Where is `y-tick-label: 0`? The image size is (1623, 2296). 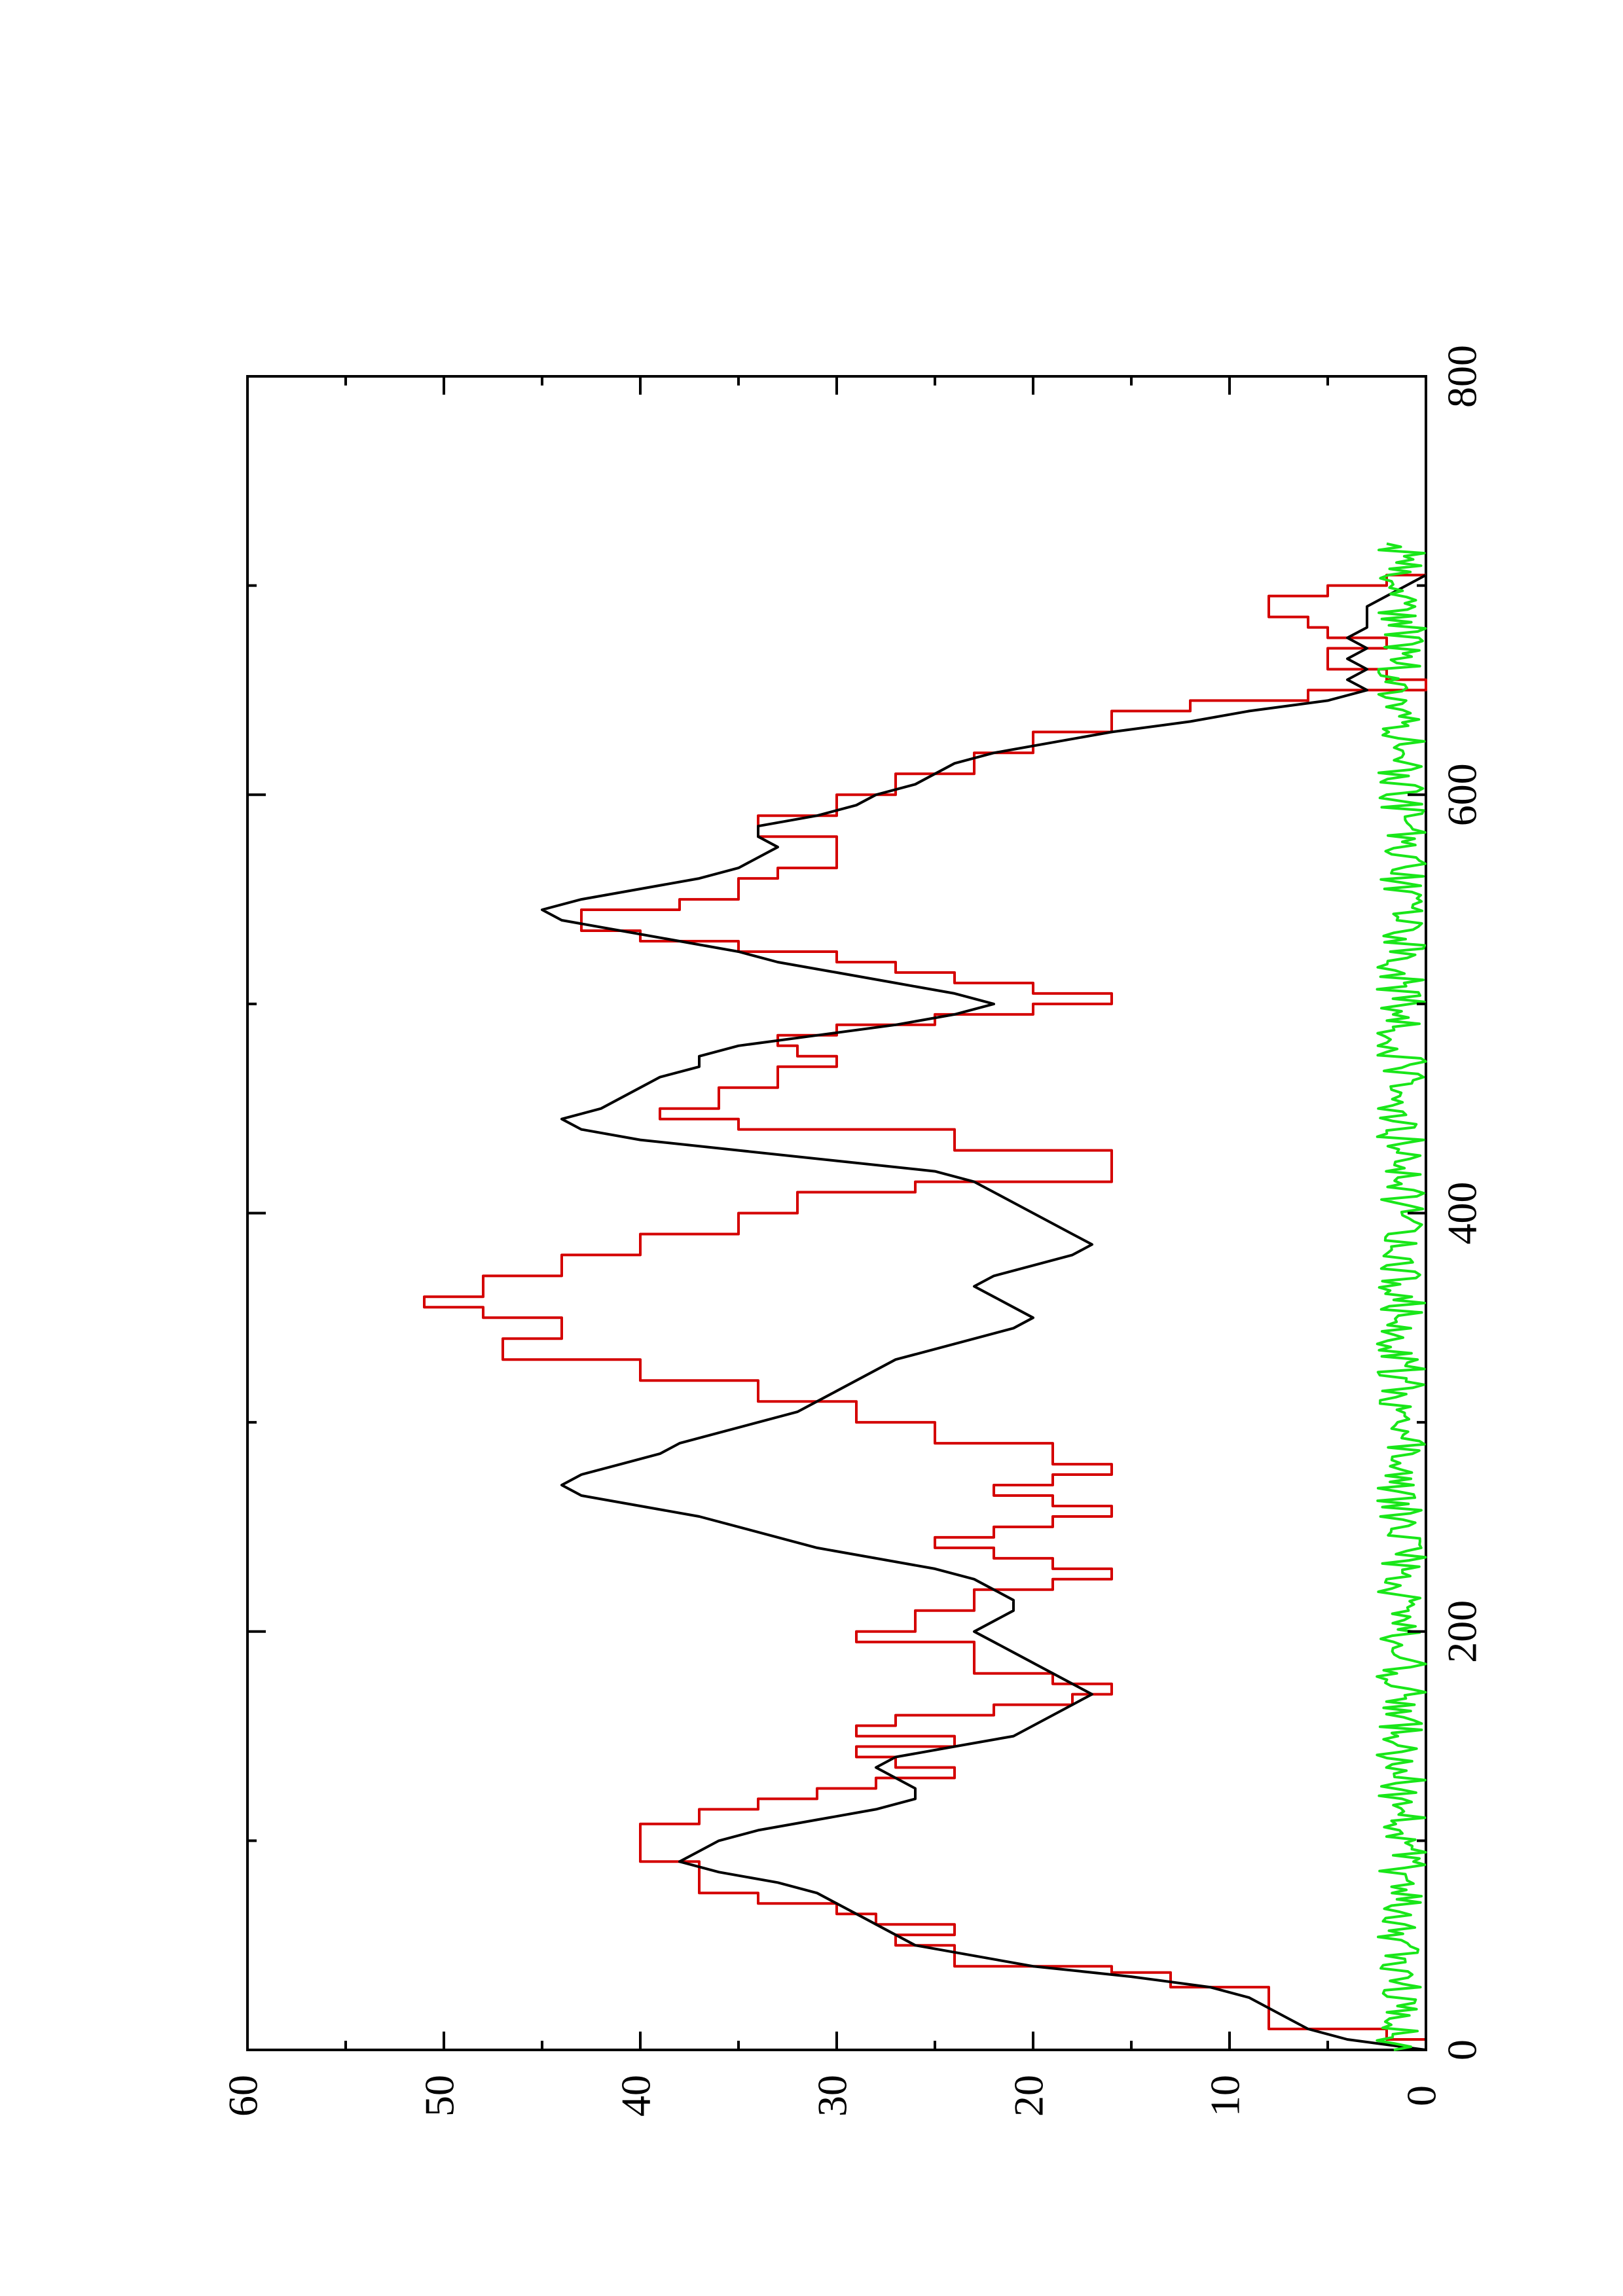
y-tick-label: 0 is located at coordinates (1421, 2095).